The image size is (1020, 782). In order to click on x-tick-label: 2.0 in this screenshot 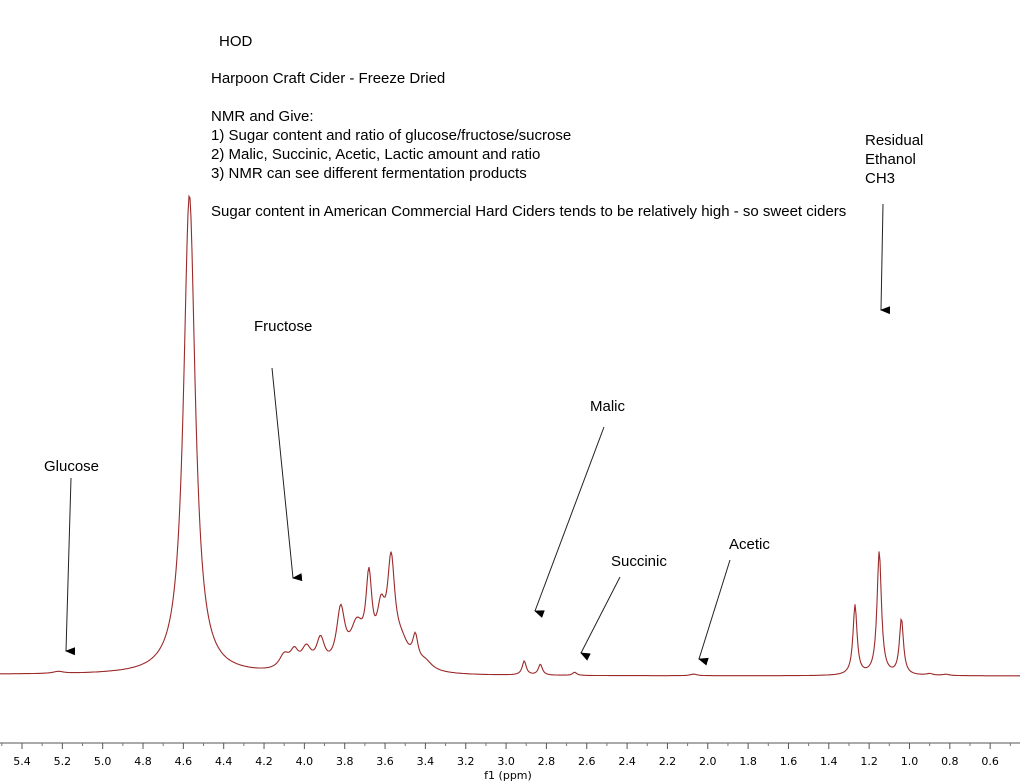, I will do `click(708, 761)`.